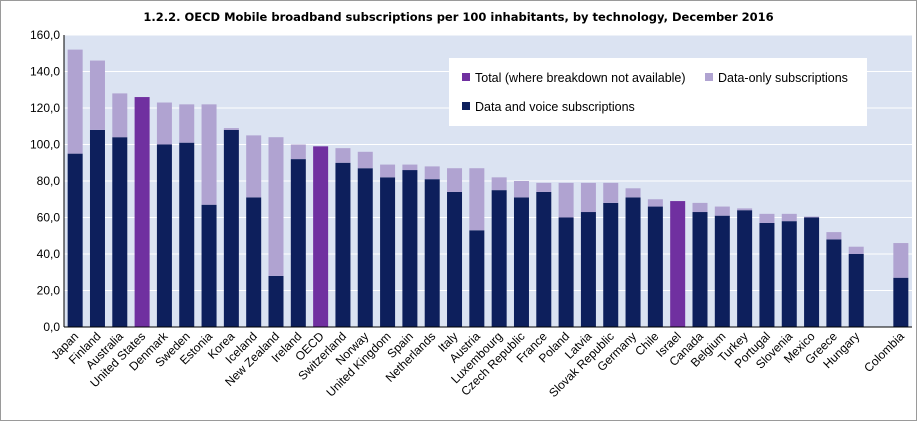 This screenshot has height=421, width=917. I want to click on legend-swatch-data-only, so click(709, 77).